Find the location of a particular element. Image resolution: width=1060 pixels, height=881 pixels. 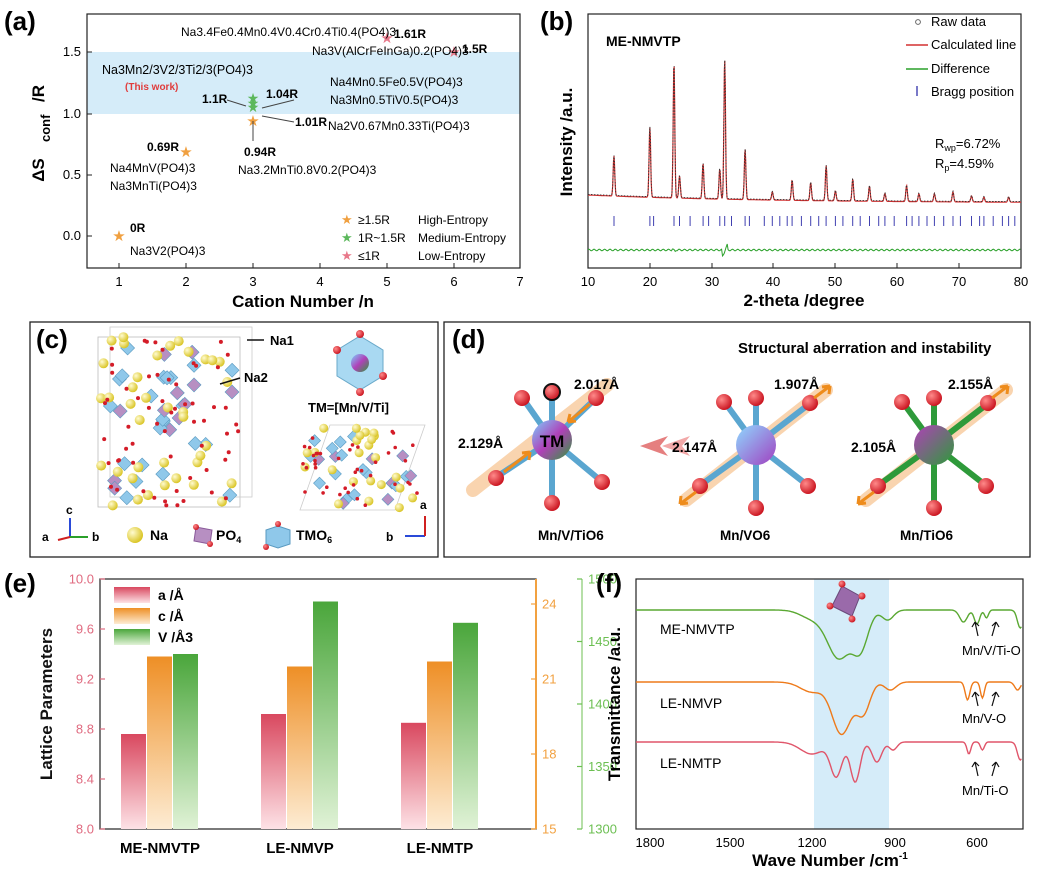

legend-name: Medium-Entropy is located at coordinates (462, 238).